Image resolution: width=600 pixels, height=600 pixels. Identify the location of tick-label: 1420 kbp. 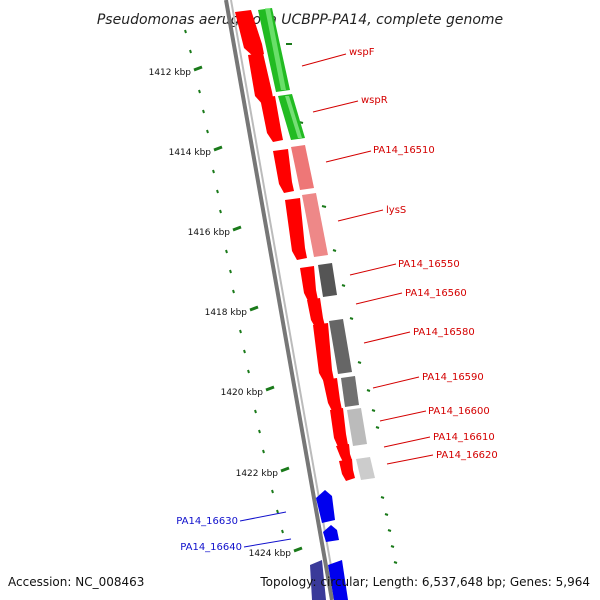
(242, 393).